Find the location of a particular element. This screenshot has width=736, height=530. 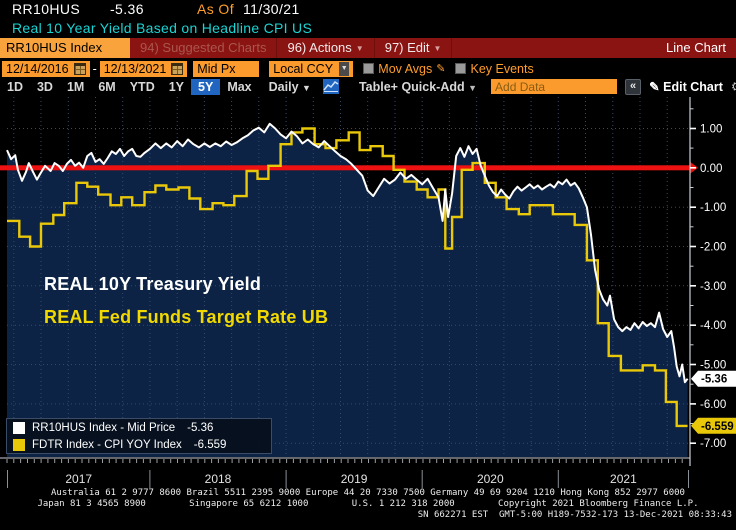

x-axis-year-label: 2017 is located at coordinates (78, 479).